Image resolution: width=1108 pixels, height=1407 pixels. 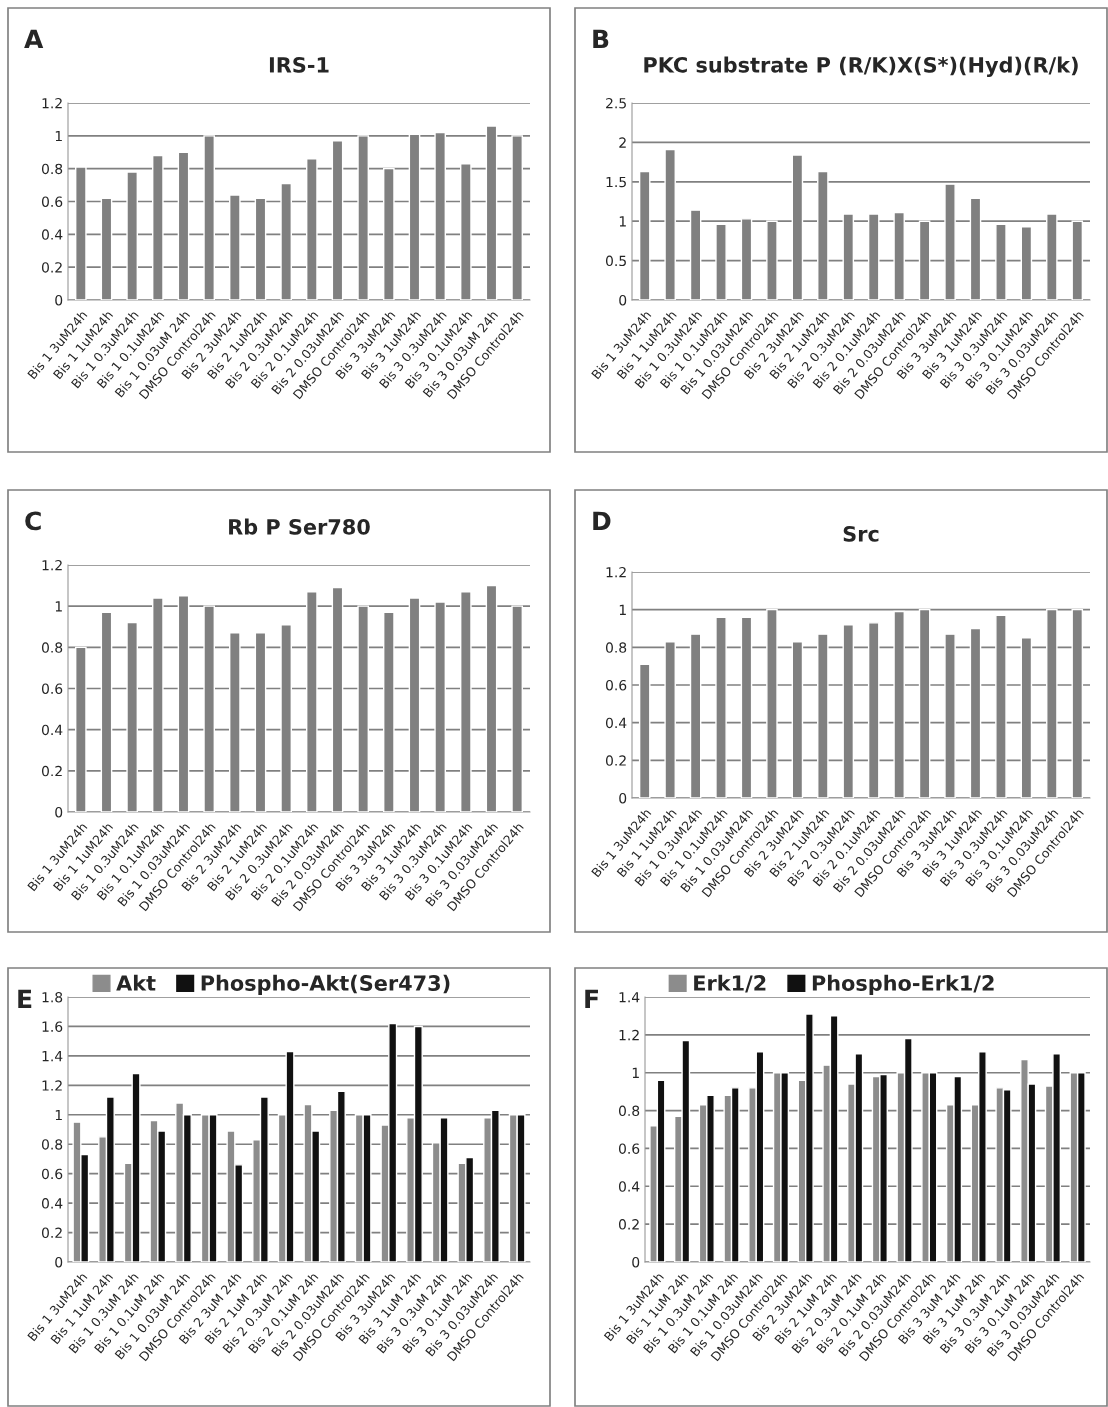 I want to click on text: A, so click(x=34, y=38).